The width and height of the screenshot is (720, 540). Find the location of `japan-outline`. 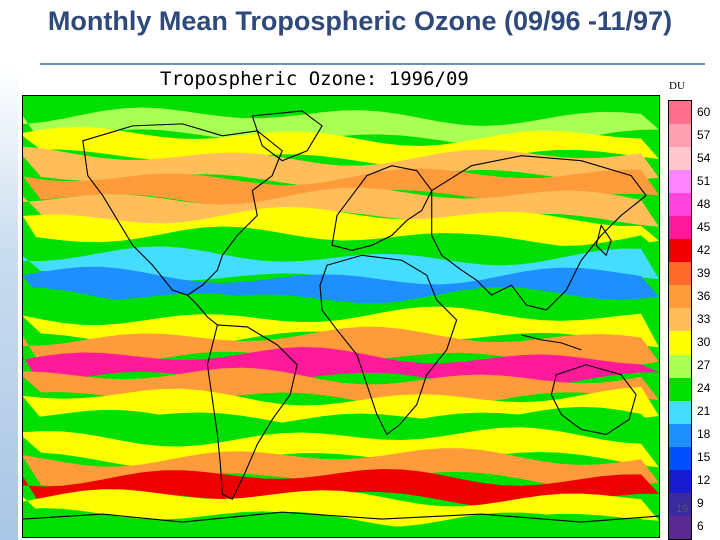

japan-outline is located at coordinates (603, 240).